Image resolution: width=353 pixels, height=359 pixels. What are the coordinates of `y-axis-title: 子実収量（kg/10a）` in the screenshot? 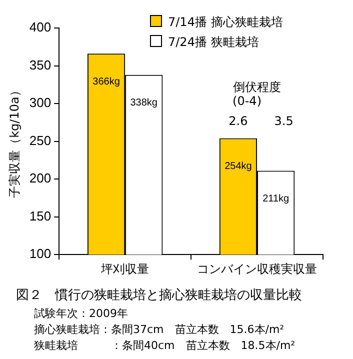 It's located at (14, 141).